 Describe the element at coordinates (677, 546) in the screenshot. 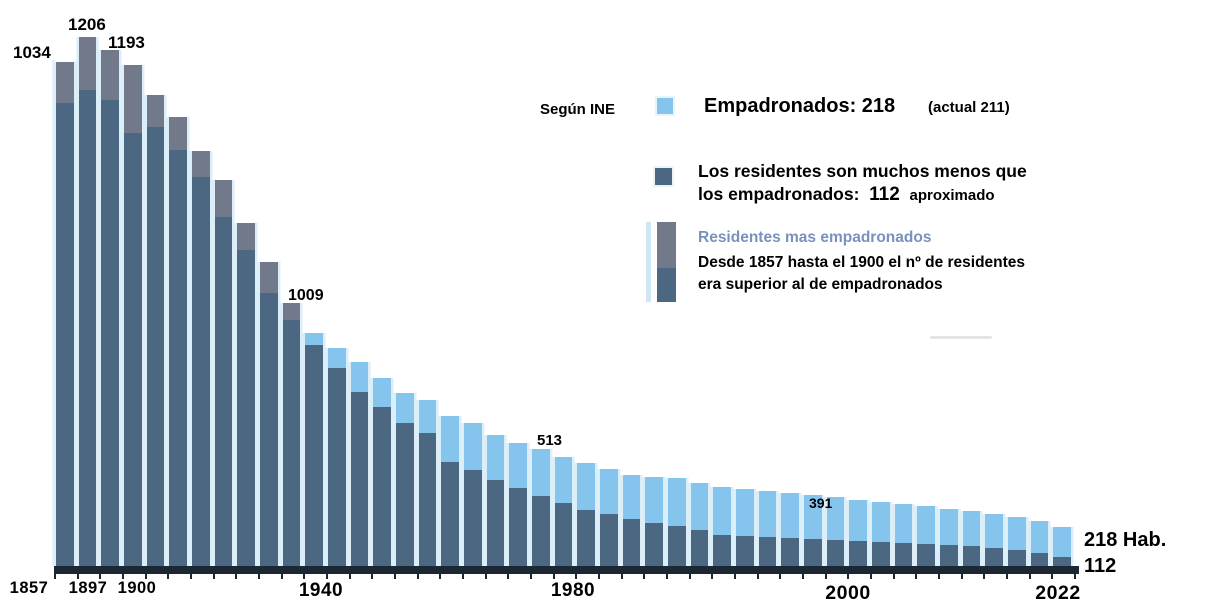

I see `bar-27-dark-segment` at that location.